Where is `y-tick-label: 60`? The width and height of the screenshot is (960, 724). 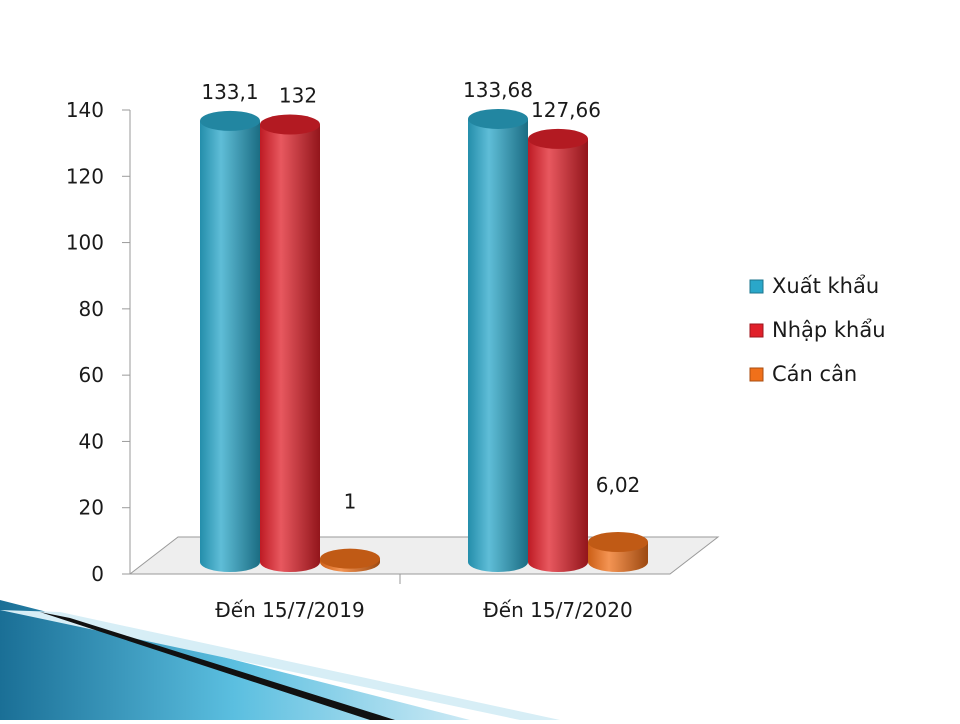
y-tick-label: 60 is located at coordinates (91, 375).